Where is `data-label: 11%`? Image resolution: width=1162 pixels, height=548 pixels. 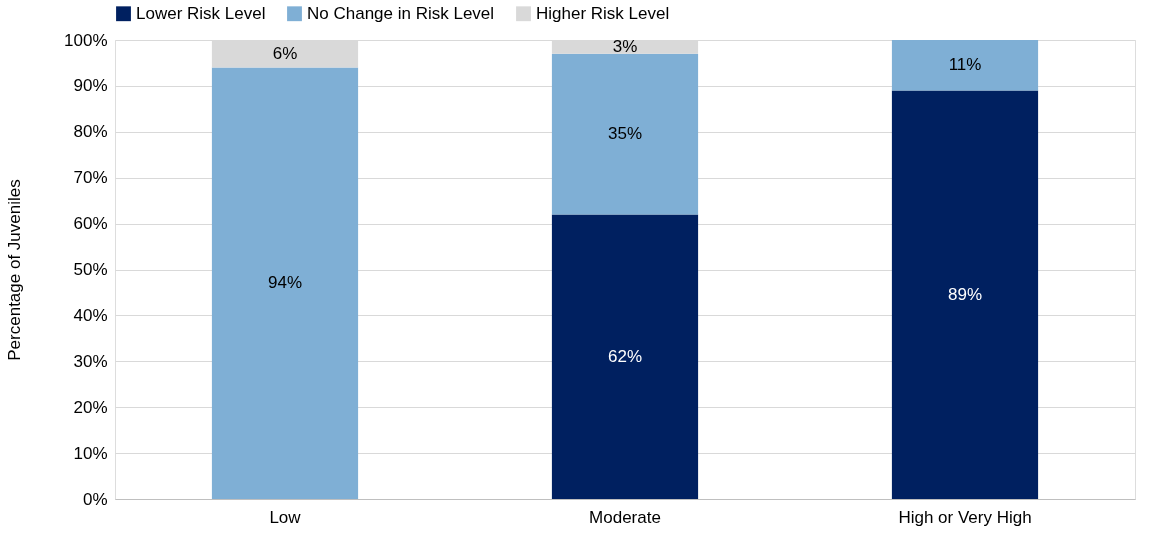
data-label: 11% is located at coordinates (965, 65).